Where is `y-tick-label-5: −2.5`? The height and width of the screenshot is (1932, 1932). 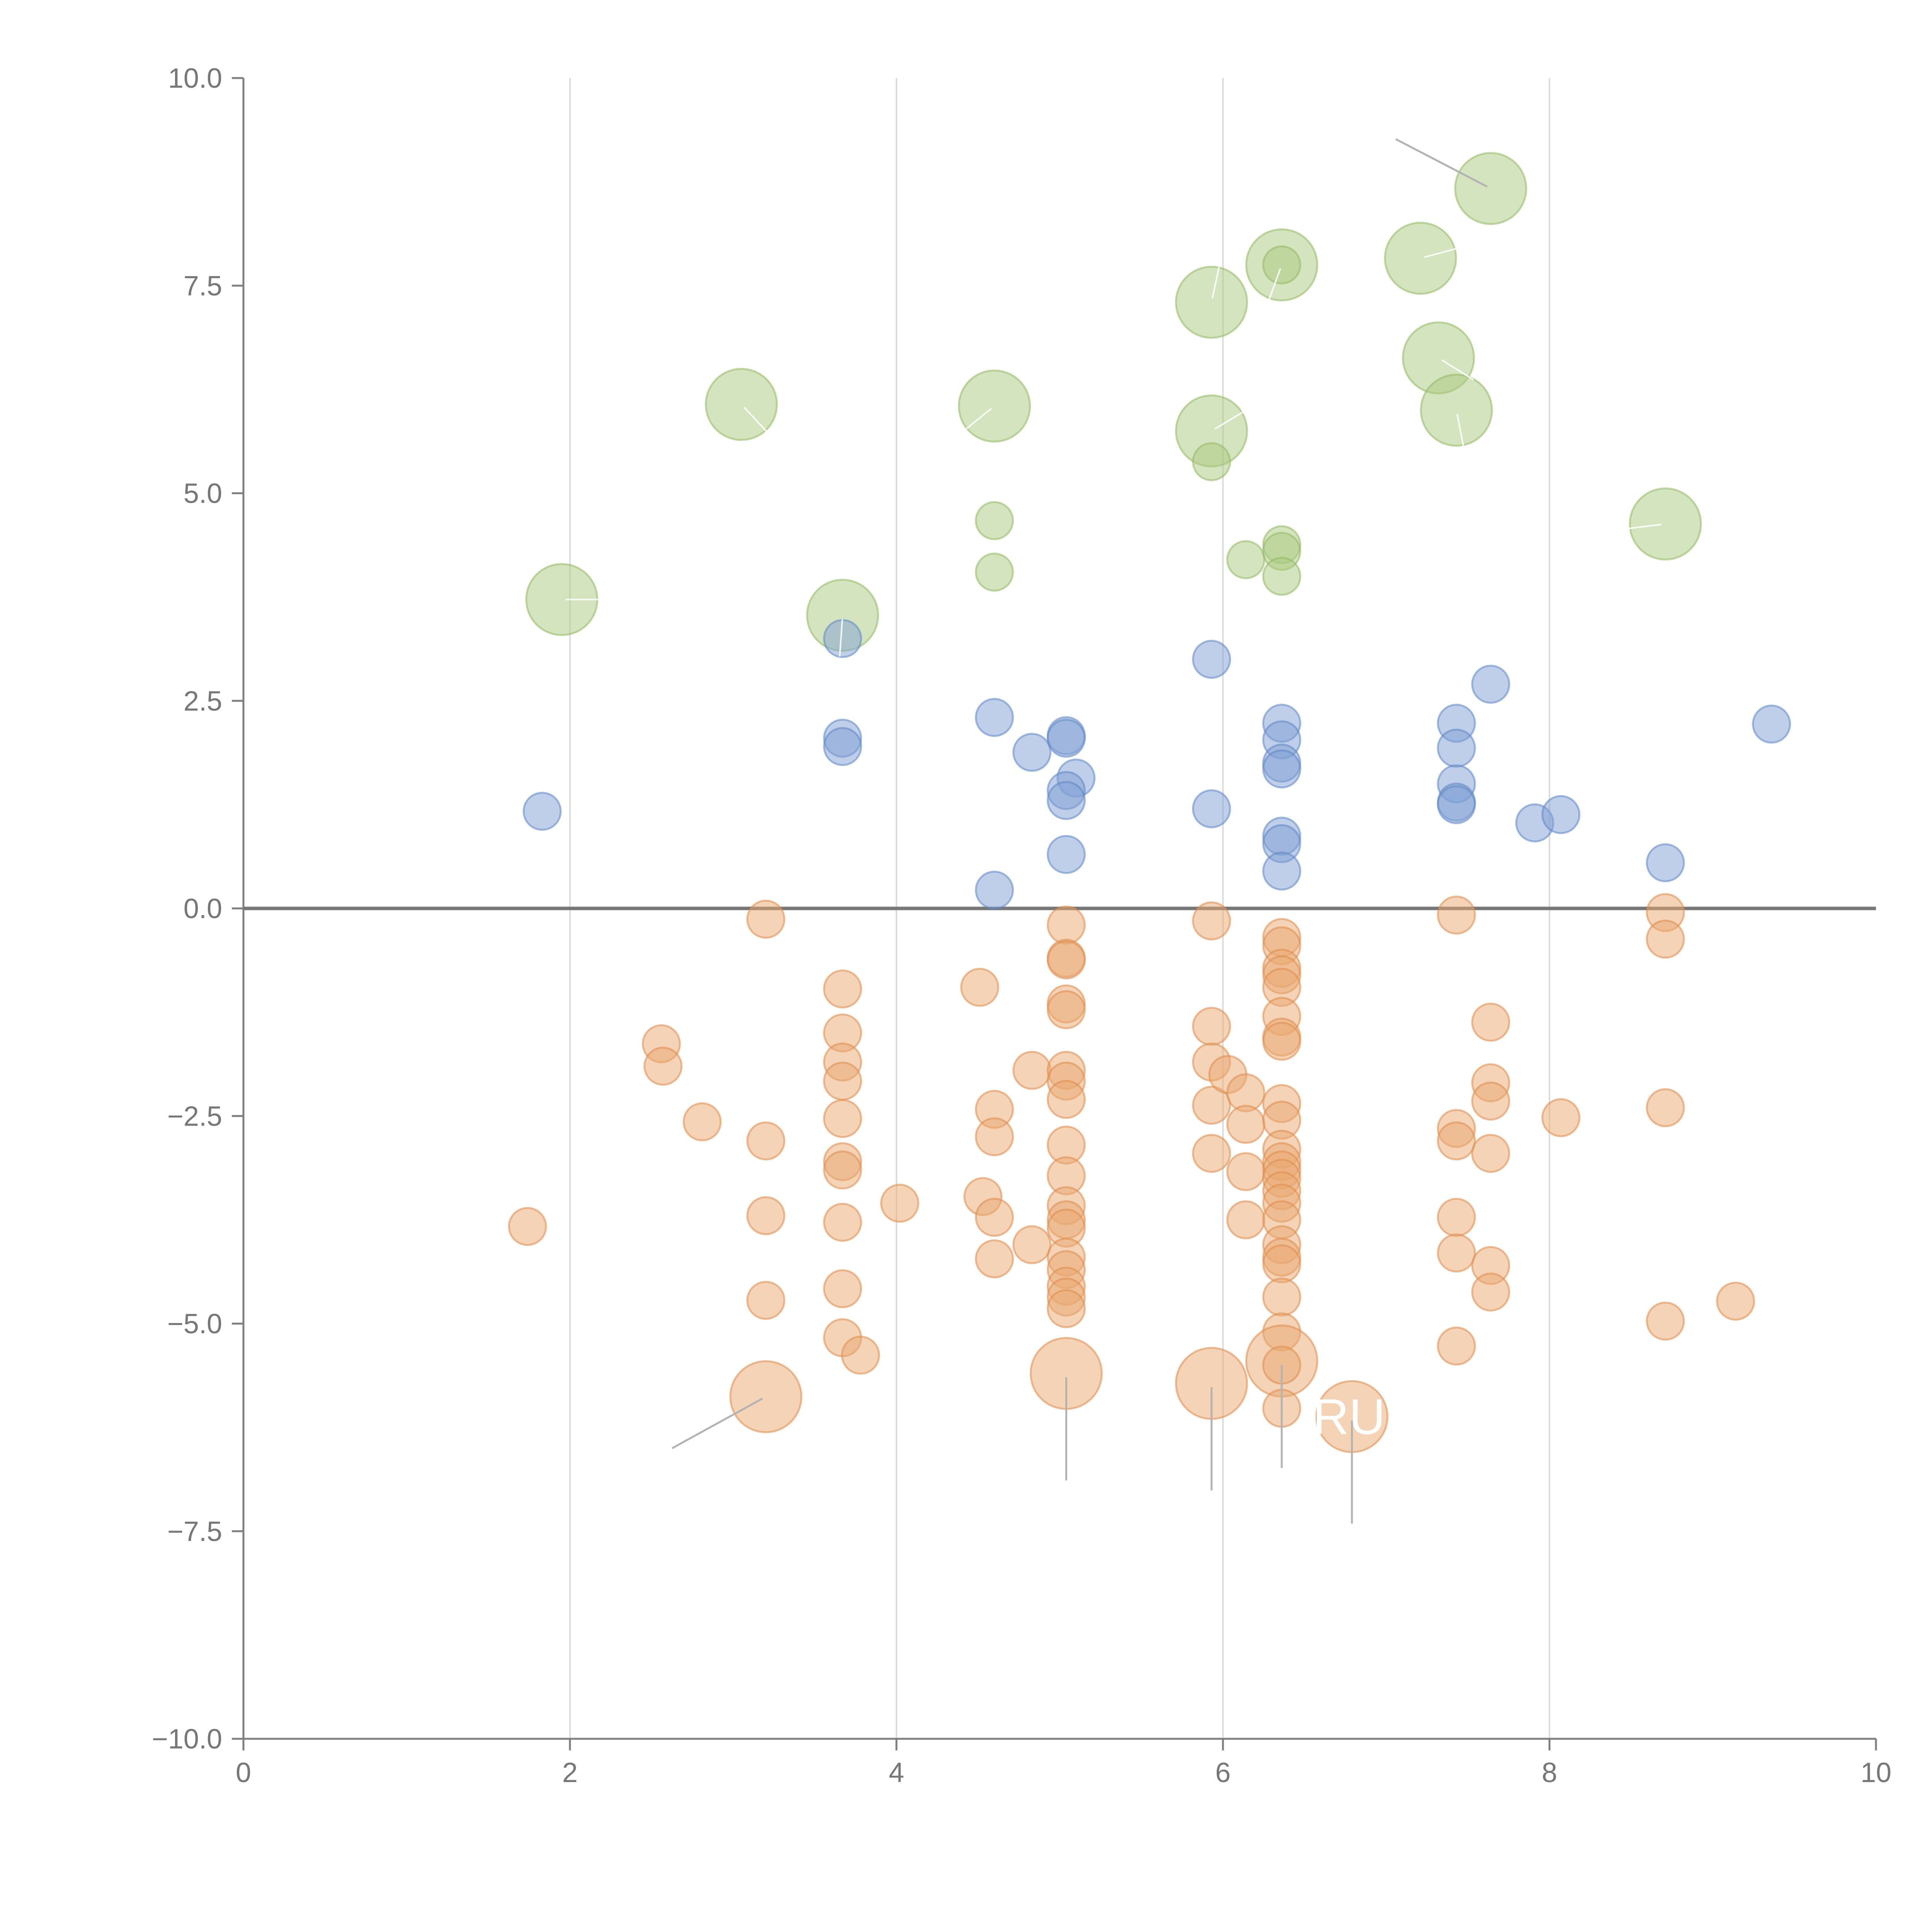
y-tick-label-5: −2.5 is located at coordinates (194, 1116).